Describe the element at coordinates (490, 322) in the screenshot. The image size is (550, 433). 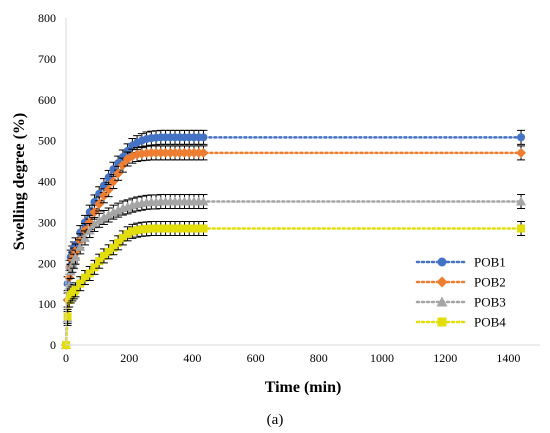
I see `legend-label: POB4` at that location.